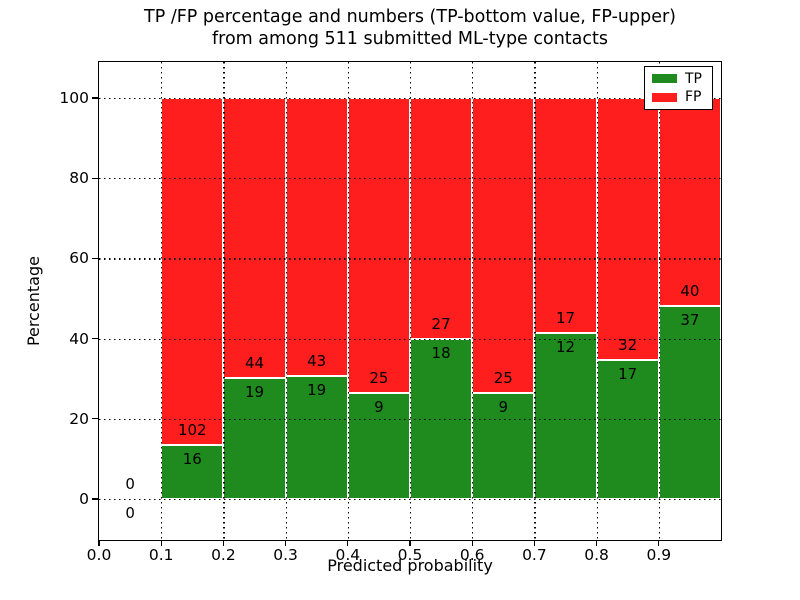  What do you see at coordinates (33, 301) in the screenshot?
I see `y-axis-label: Percentage` at bounding box center [33, 301].